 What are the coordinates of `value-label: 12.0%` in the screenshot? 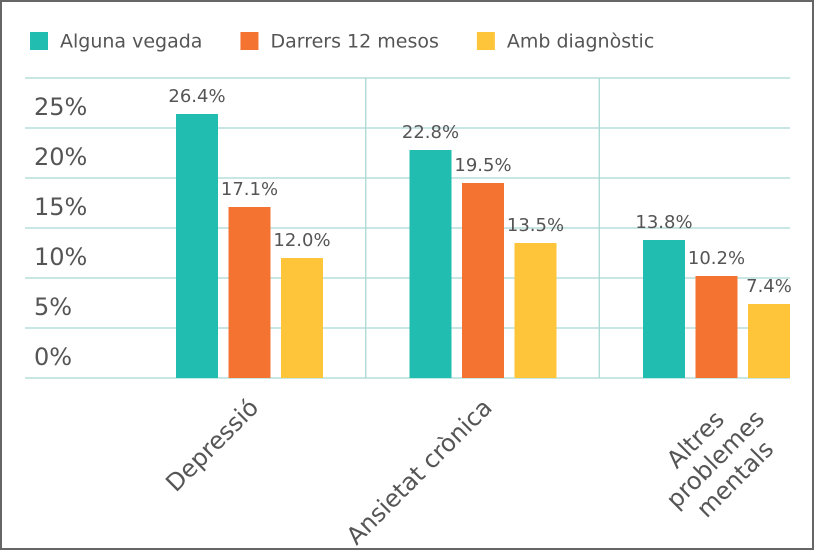 It's located at (301, 240).